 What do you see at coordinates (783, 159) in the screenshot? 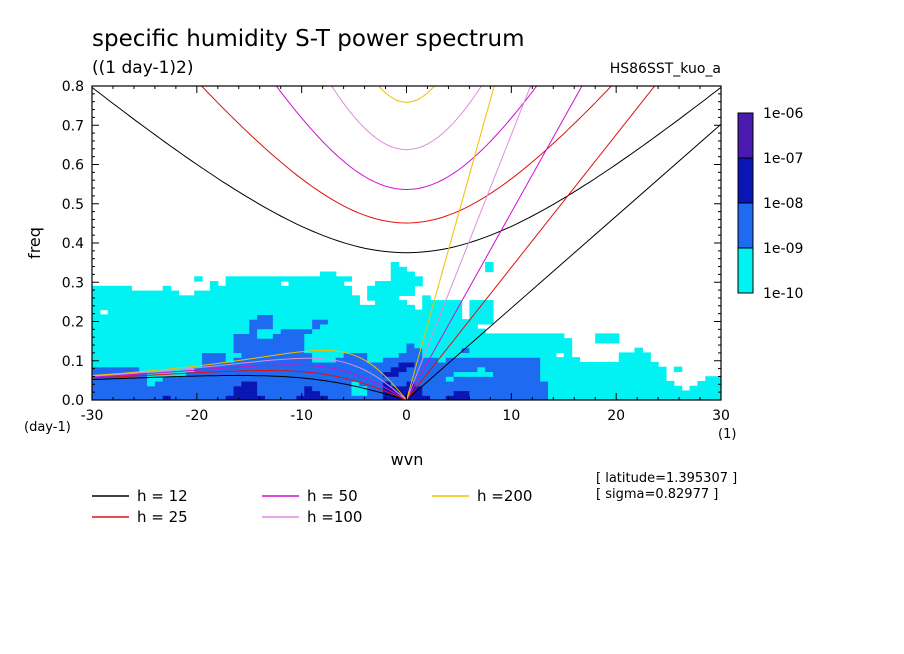
I see `colorbar-level-label: 1e-07` at bounding box center [783, 159].